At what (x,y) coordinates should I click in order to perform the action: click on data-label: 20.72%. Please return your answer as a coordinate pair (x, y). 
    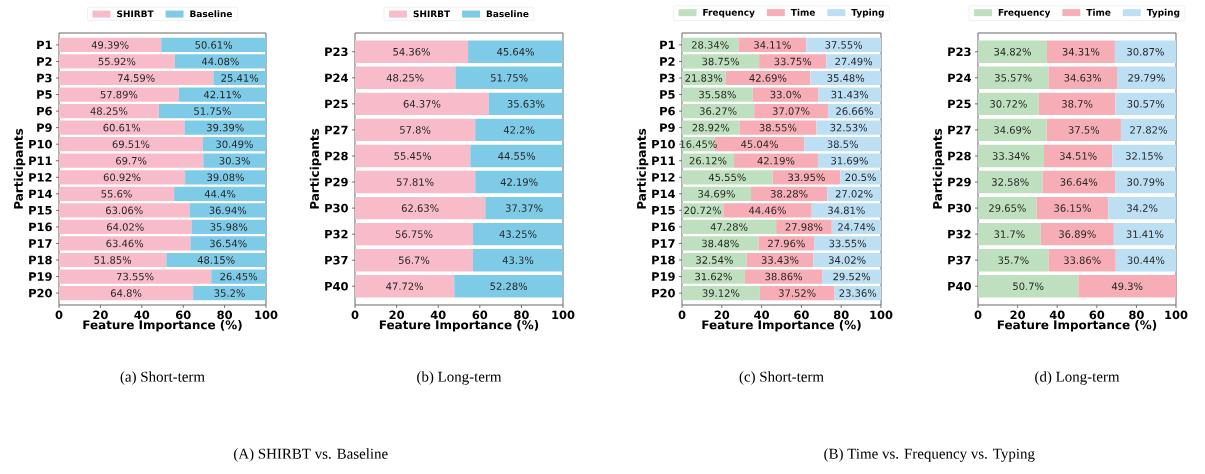
    Looking at the image, I should click on (703, 210).